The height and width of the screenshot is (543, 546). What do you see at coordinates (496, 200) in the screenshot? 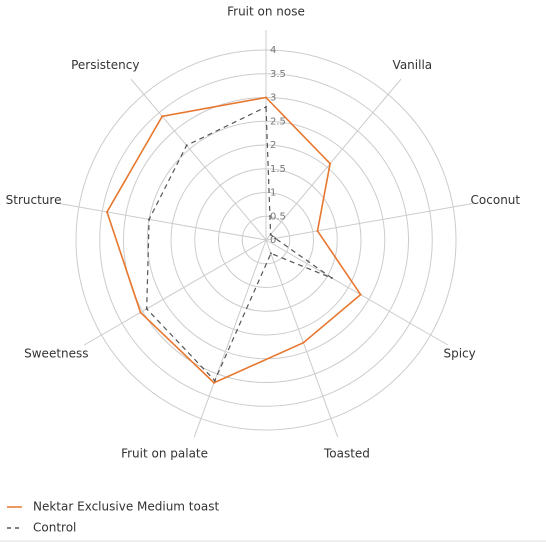
I see `category-label: Coconut` at bounding box center [496, 200].